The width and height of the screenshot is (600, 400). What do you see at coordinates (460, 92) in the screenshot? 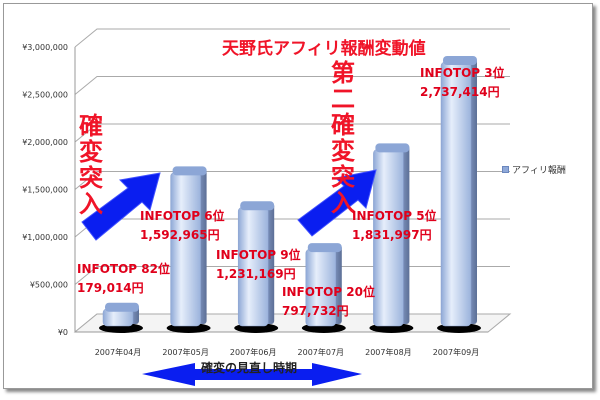
I see `amount-label: 2,737,414円` at bounding box center [460, 92].